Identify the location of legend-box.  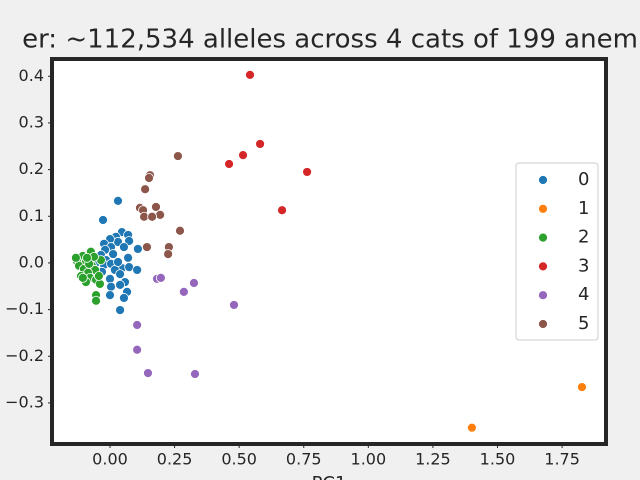
(557, 251).